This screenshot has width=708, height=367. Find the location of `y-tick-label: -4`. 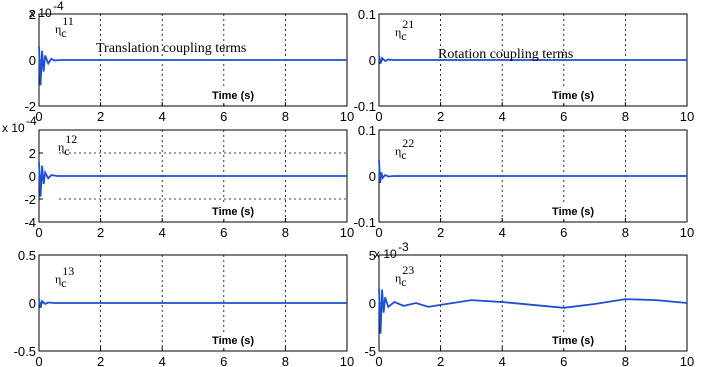

y-tick-label: -4 is located at coordinates (30, 222).